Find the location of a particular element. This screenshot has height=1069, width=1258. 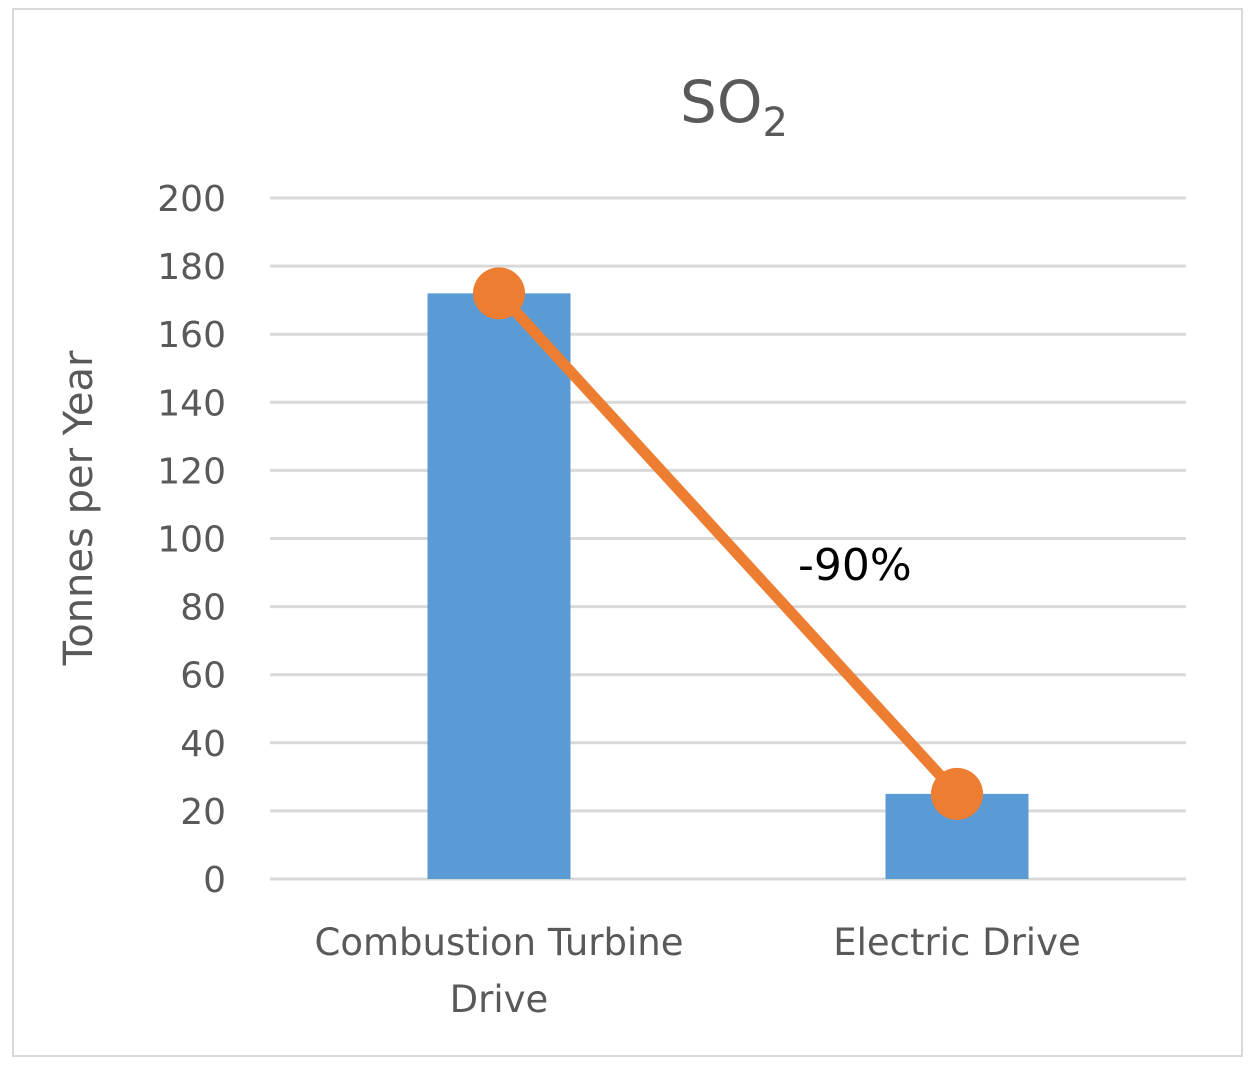

y-tick-label: 140 is located at coordinates (191, 403).